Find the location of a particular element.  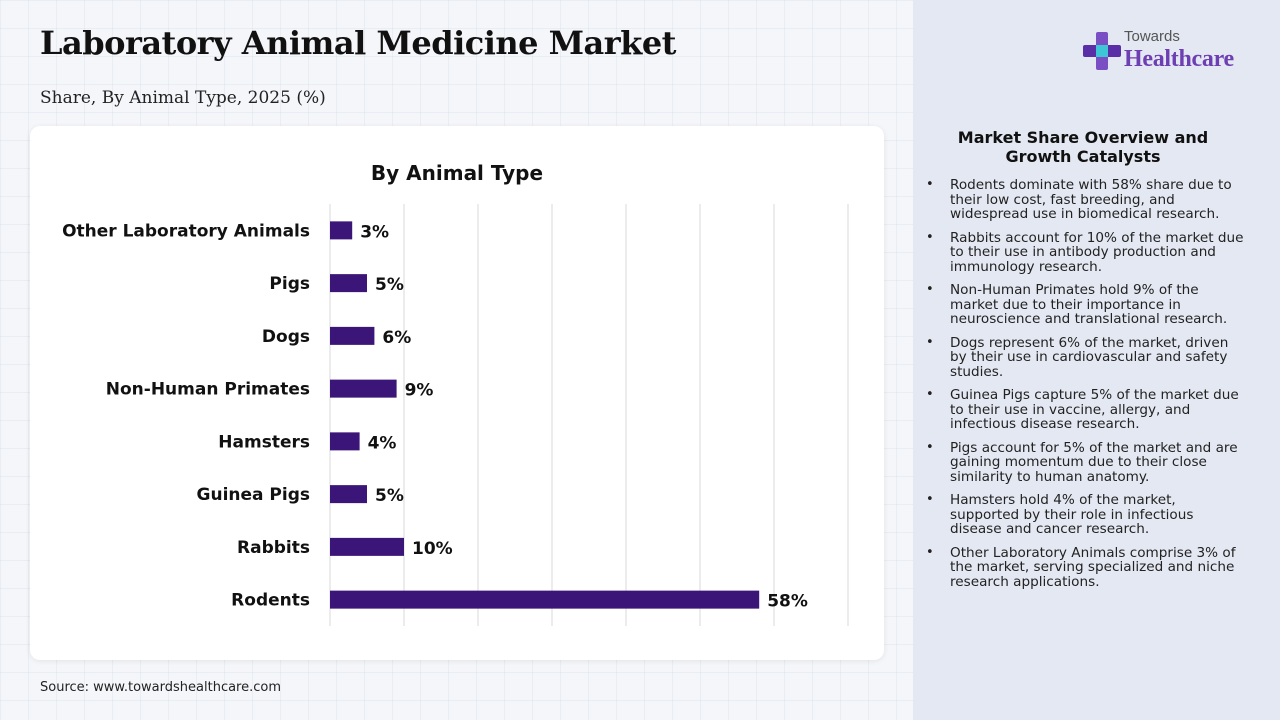

data-label: 4% is located at coordinates (382, 443).